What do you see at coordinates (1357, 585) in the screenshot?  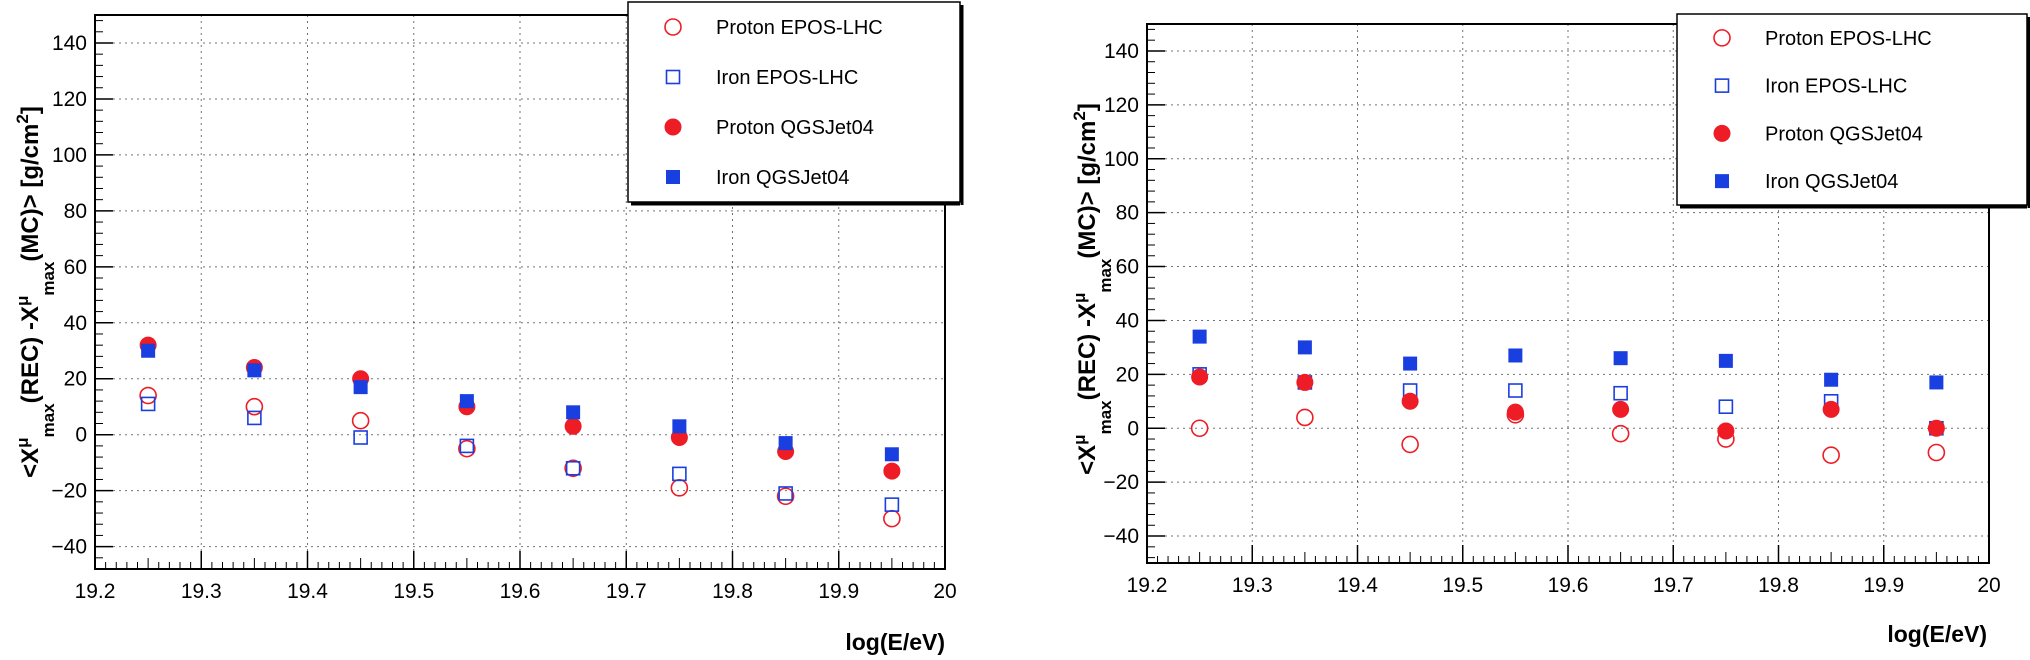 I see `x-tick-label: 19.4` at bounding box center [1357, 585].